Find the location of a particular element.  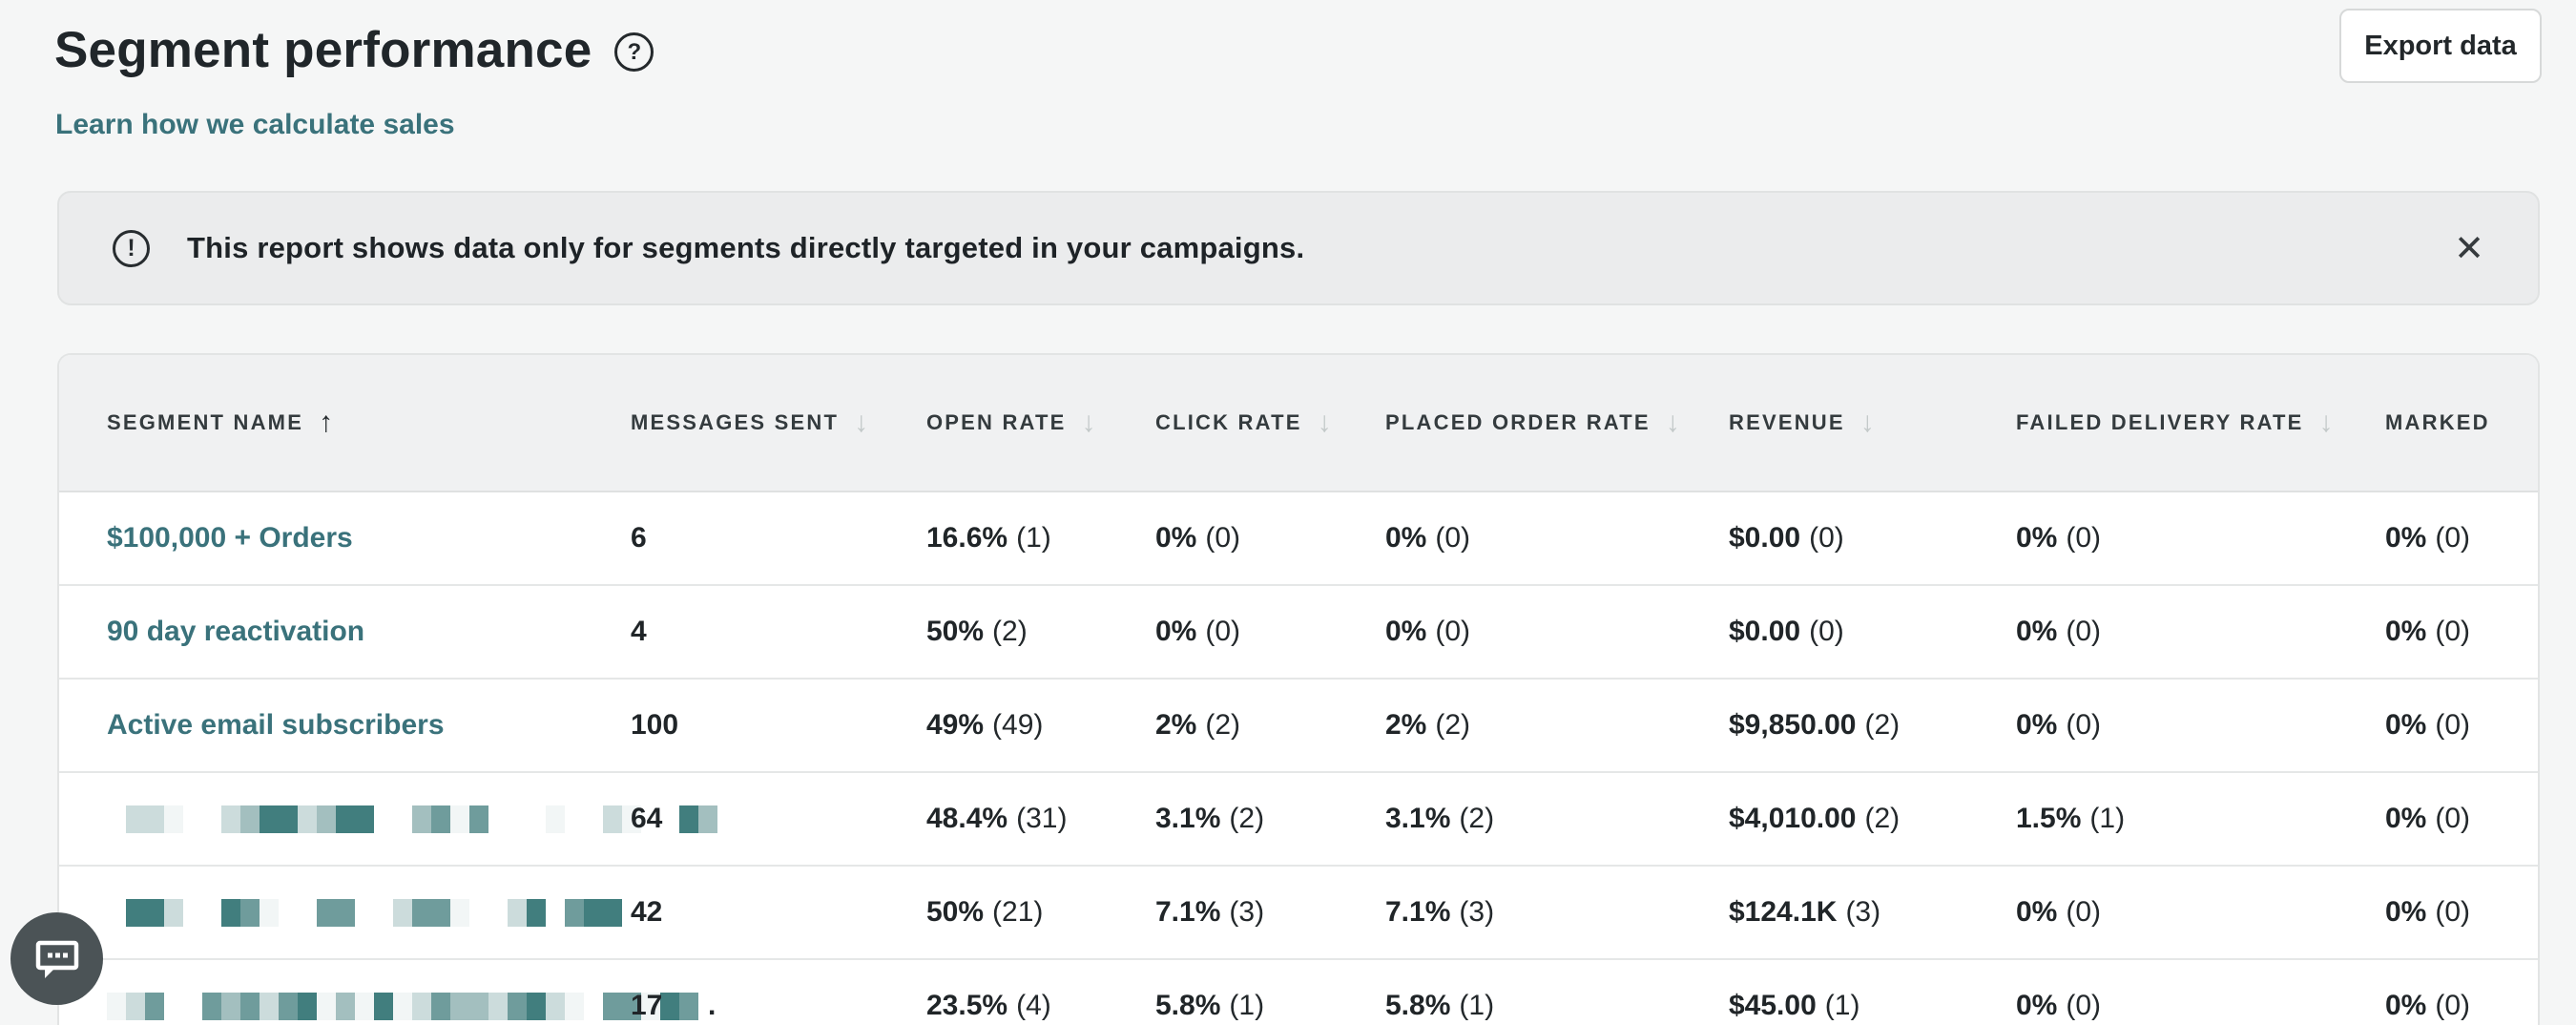

column-header-placed-order-rate: PLACED ORDER RATE ↓ is located at coordinates (1557, 422).